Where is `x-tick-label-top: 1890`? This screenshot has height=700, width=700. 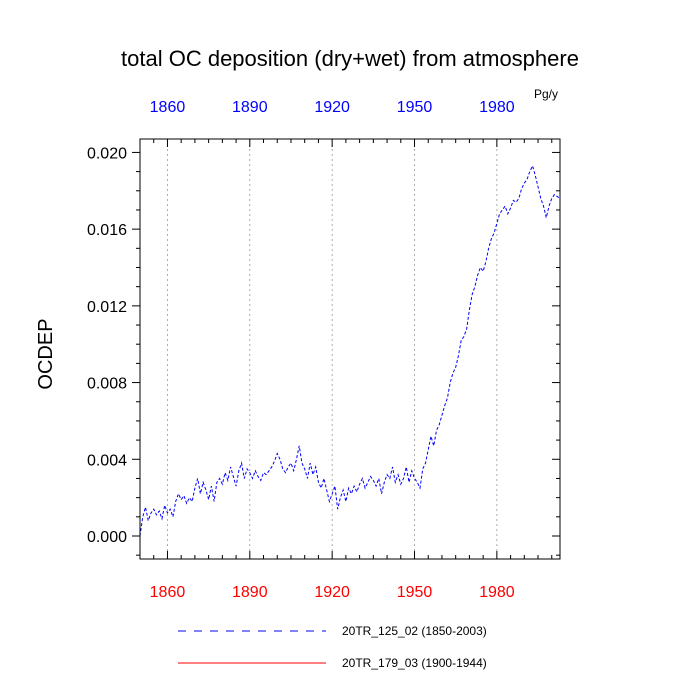 x-tick-label-top: 1890 is located at coordinates (250, 107).